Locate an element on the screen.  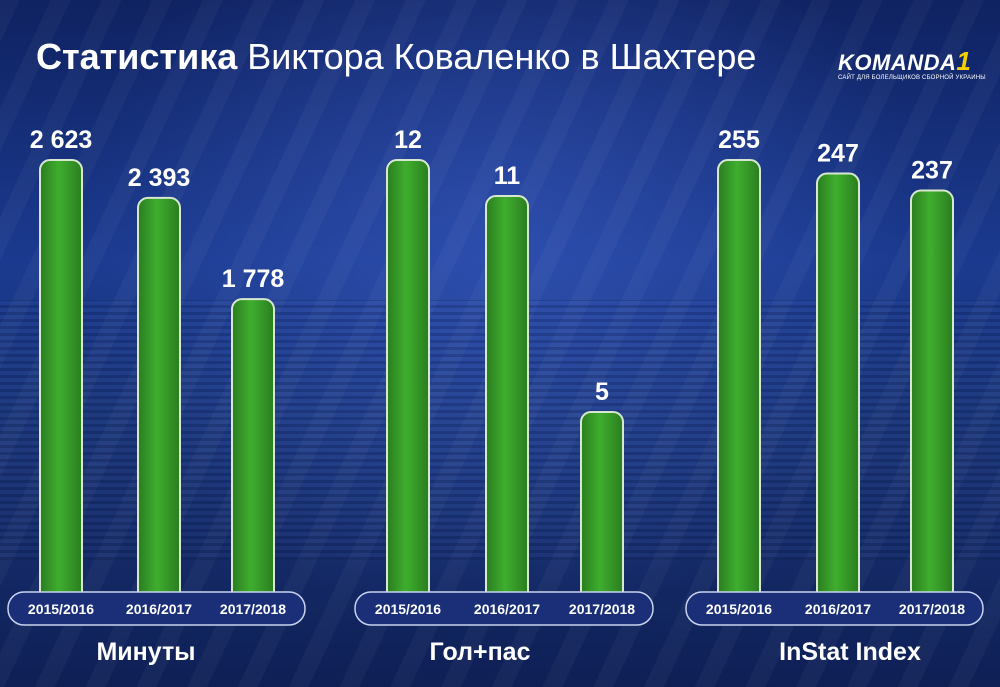
category-label-2-1: 2016/2017 is located at coordinates (838, 609).